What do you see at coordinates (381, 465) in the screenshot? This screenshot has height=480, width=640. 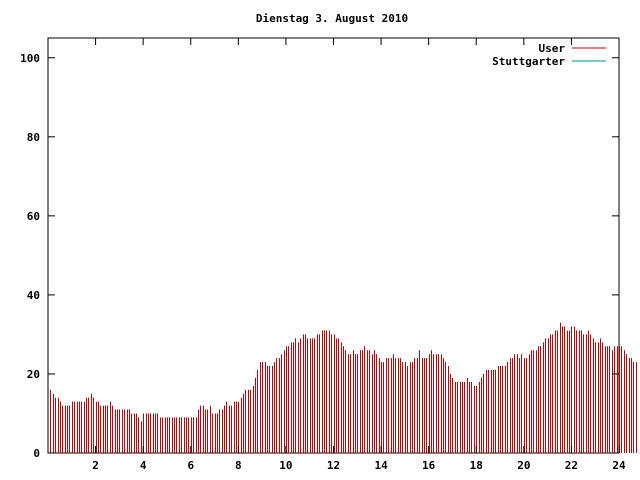 I see `x-tick-label: 14` at bounding box center [381, 465].